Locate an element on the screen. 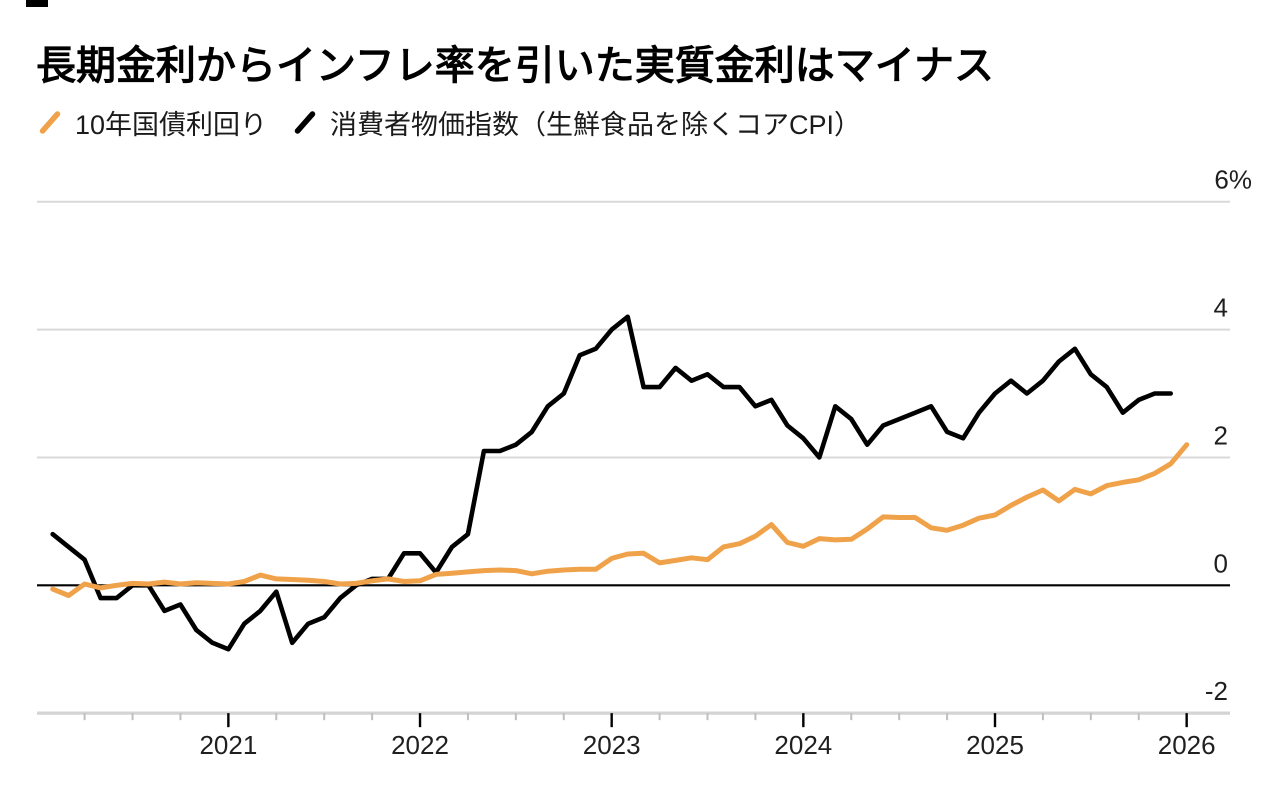 This screenshot has height=792, width=1274. y-axis-labels: 6% 4 2 0 -2 is located at coordinates (1228, 435).